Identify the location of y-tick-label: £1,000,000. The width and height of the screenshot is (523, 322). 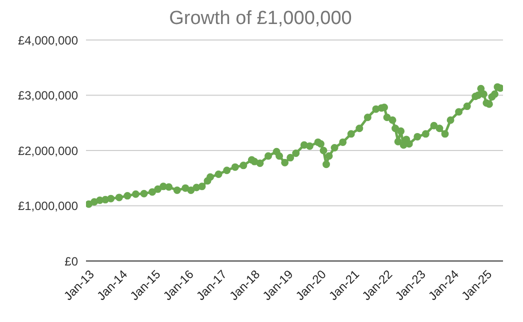
(48, 206).